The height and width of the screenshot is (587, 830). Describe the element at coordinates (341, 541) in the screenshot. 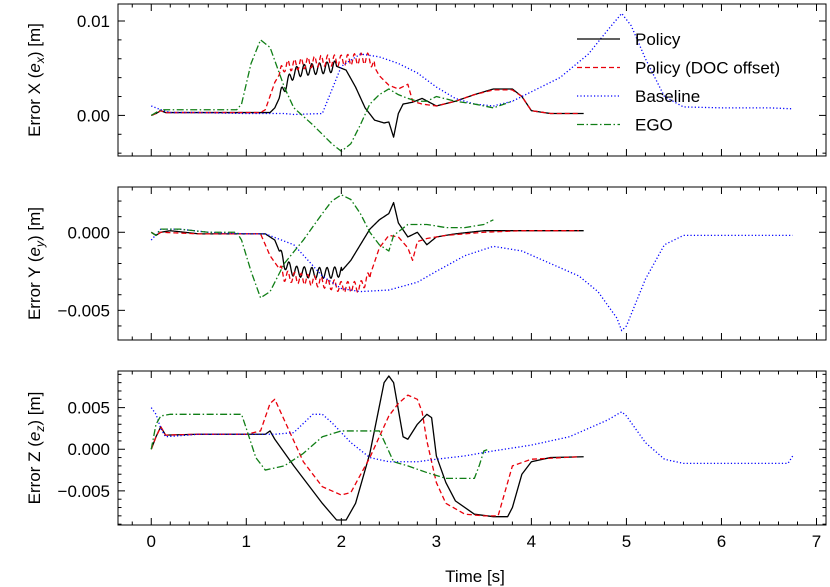

I see `x-tick-label: 2` at that location.